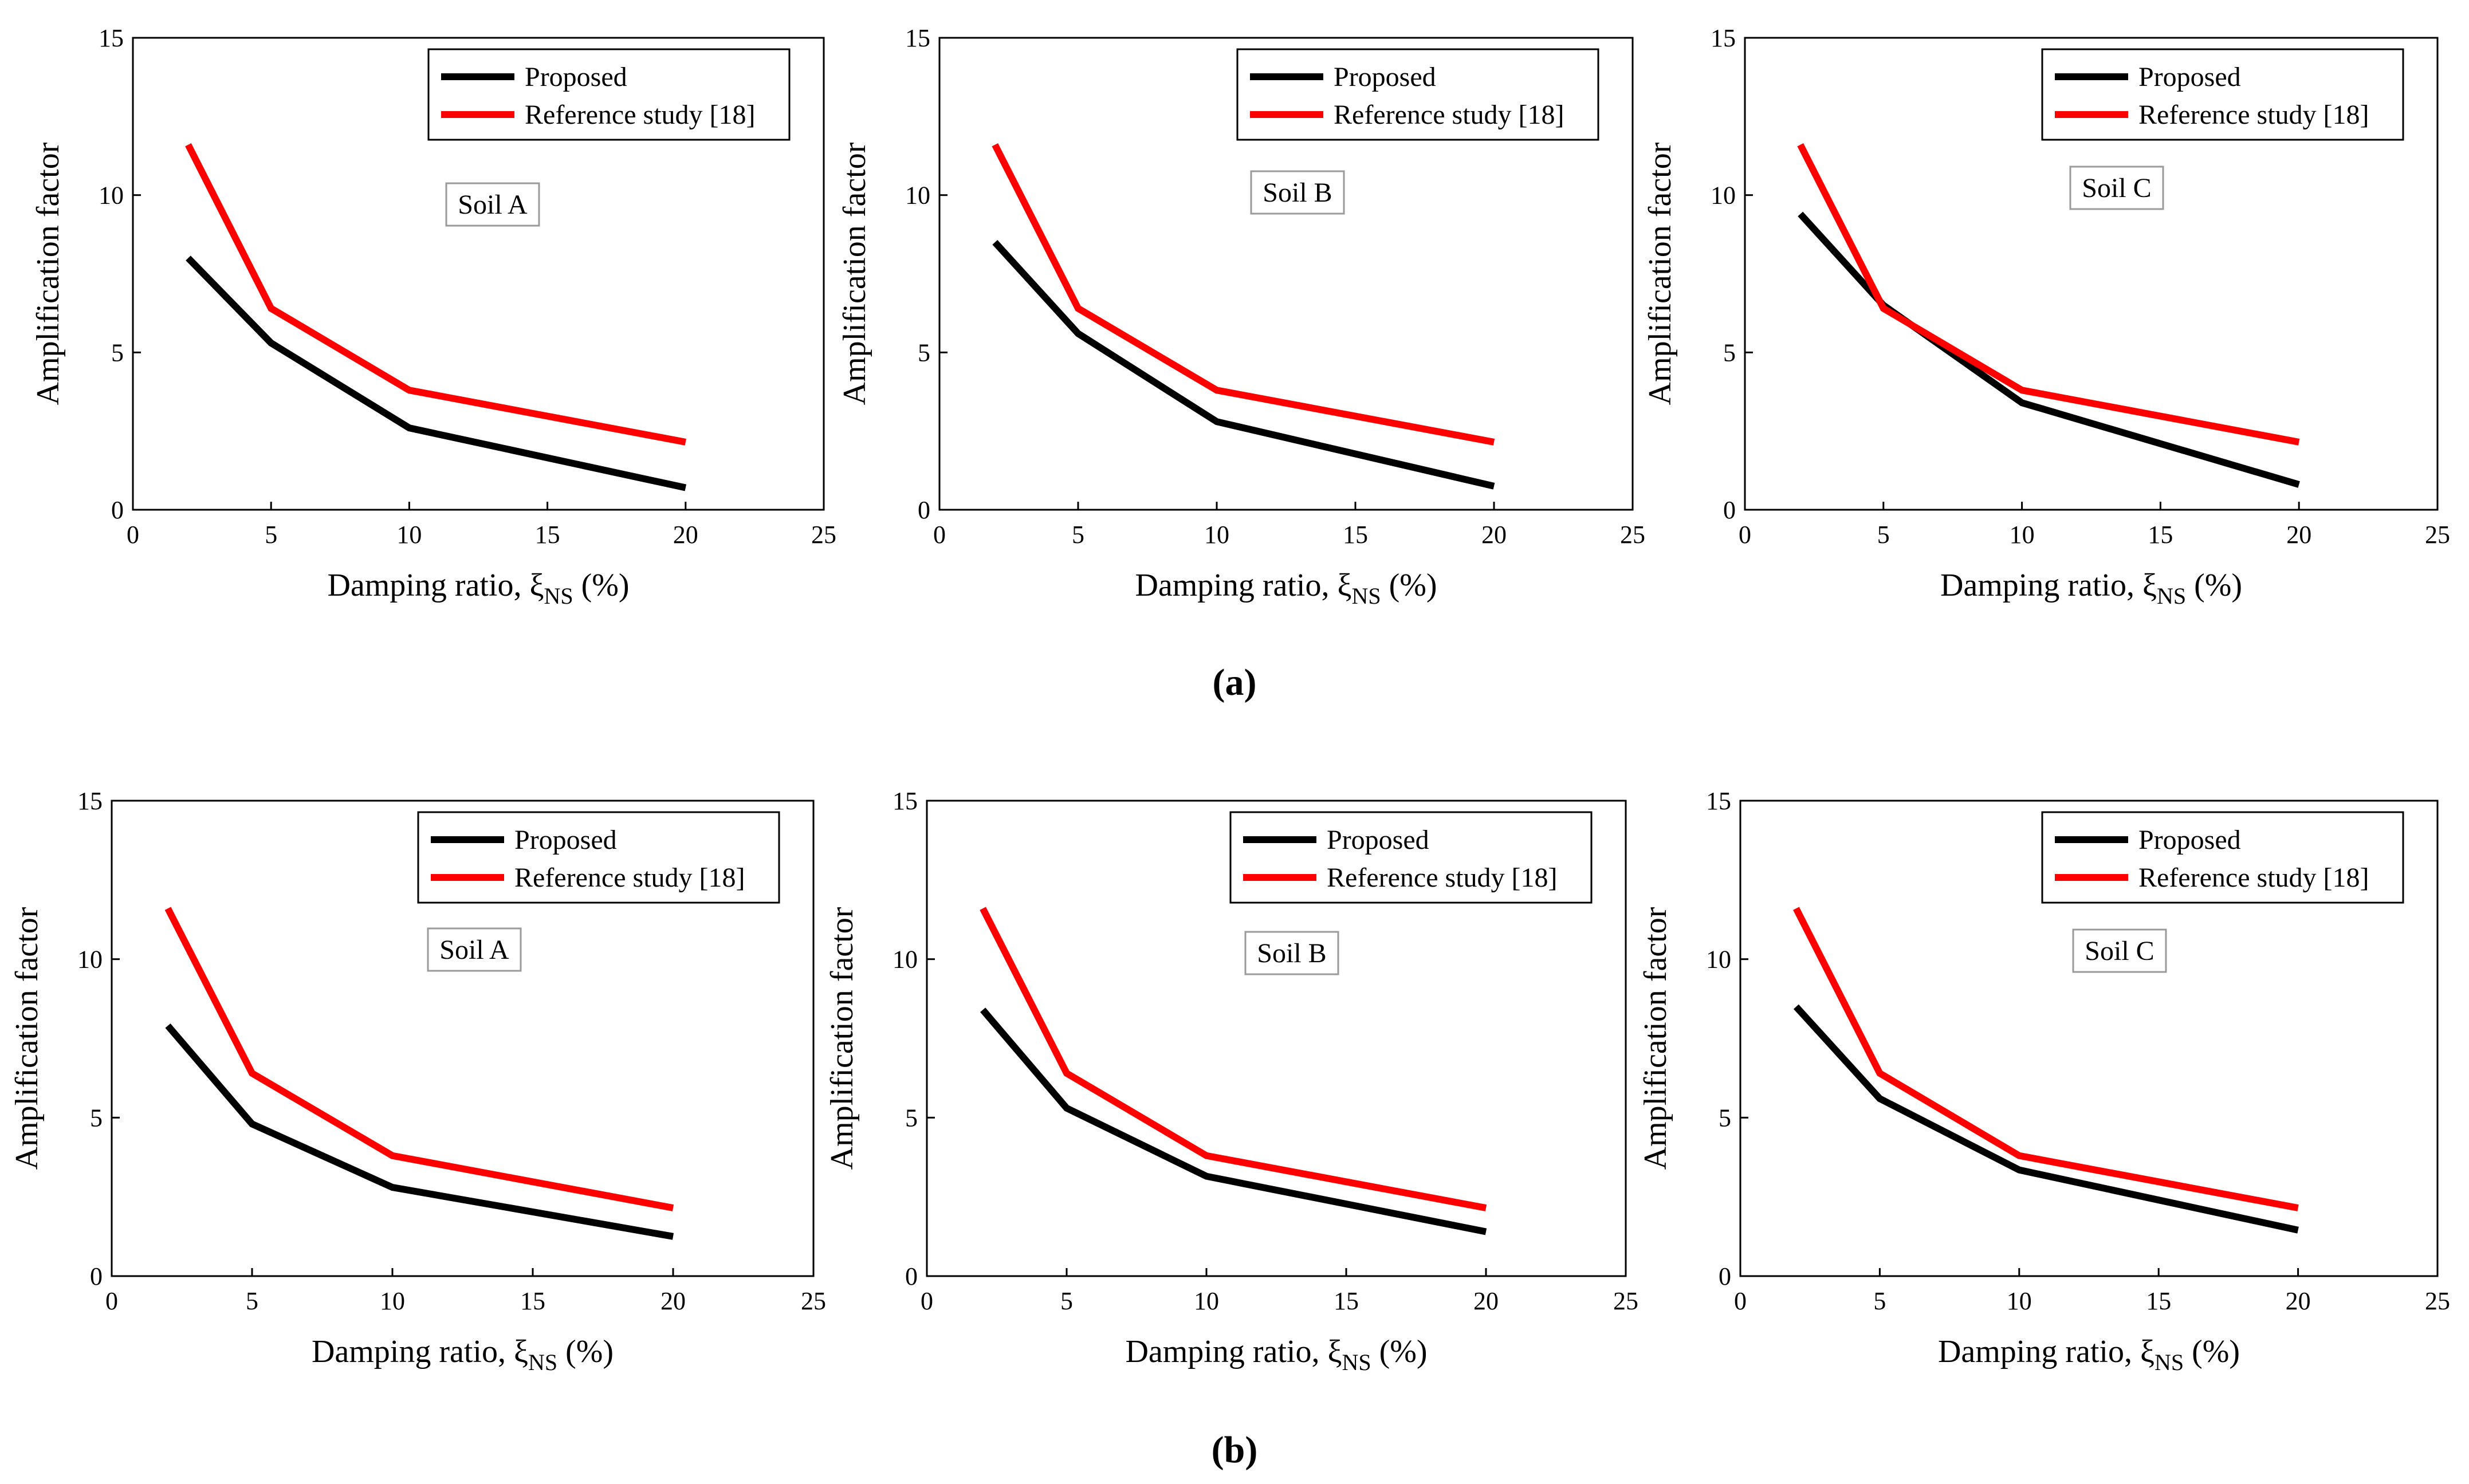  I want to click on chart-3-legend-box, so click(2222, 95).